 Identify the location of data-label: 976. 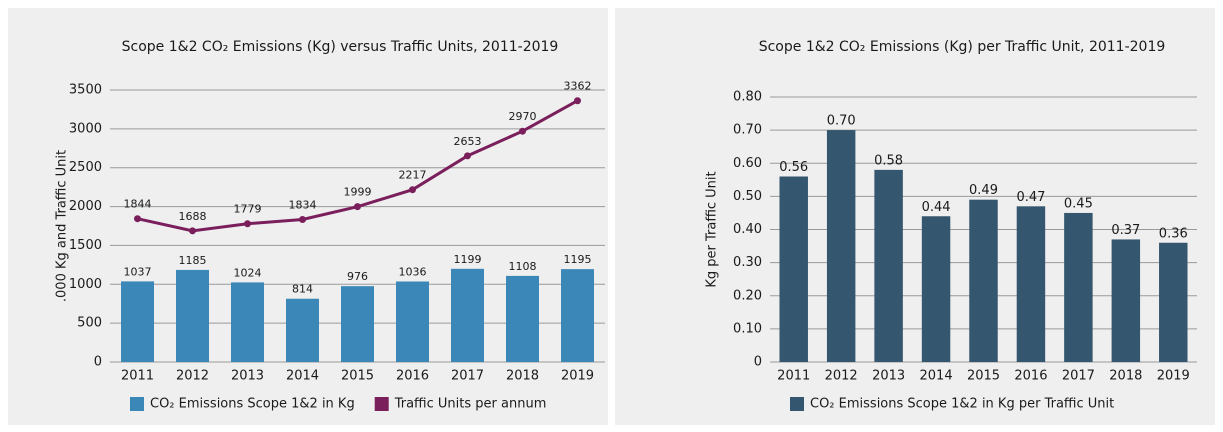
(357, 276).